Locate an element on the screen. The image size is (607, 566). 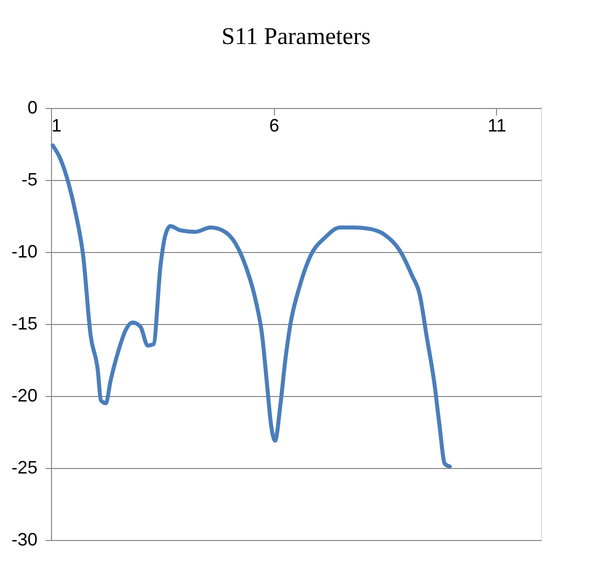
y-tick-label: -25 is located at coordinates (24, 468).